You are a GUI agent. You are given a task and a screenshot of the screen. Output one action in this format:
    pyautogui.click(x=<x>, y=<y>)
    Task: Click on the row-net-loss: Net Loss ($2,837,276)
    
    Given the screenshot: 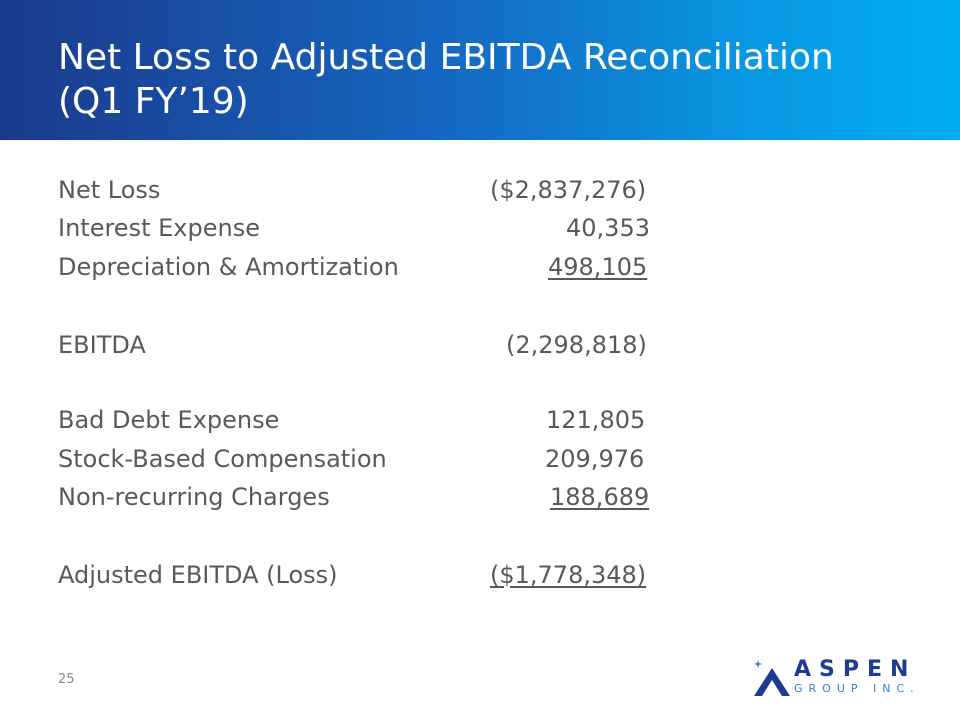 What is the action you would take?
    pyautogui.click(x=368, y=190)
    